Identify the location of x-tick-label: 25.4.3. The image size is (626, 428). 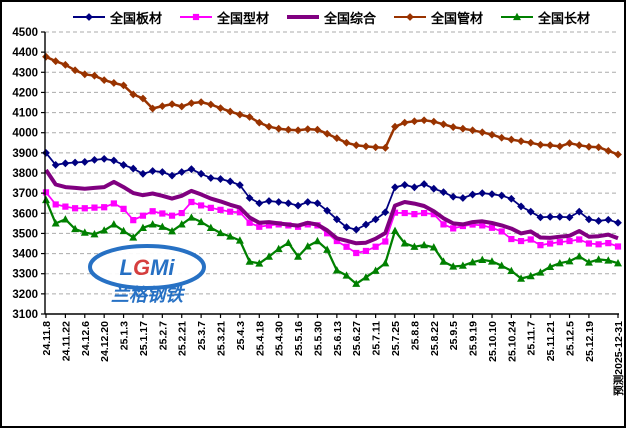
(241, 335).